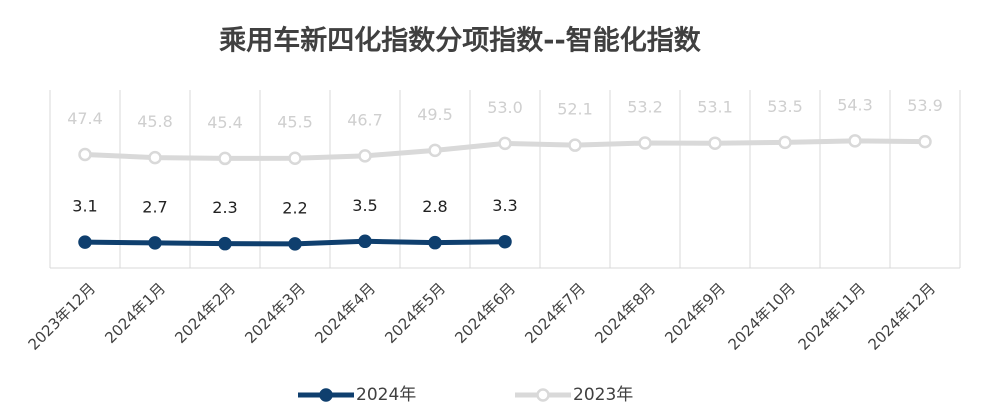 This screenshot has height=418, width=983. I want to click on x-tick-label: 2024年5月, so click(415, 313).